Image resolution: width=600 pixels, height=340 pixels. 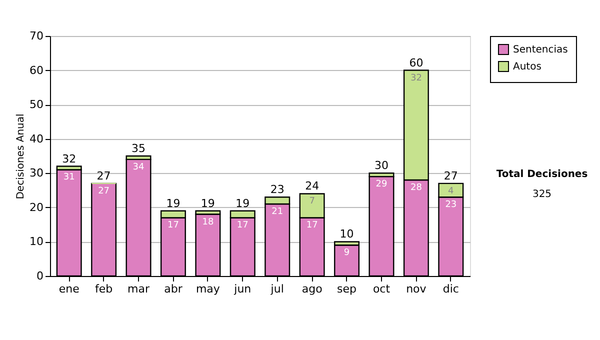 What do you see at coordinates (312, 289) in the screenshot?
I see `x-tick-label: ago` at bounding box center [312, 289].